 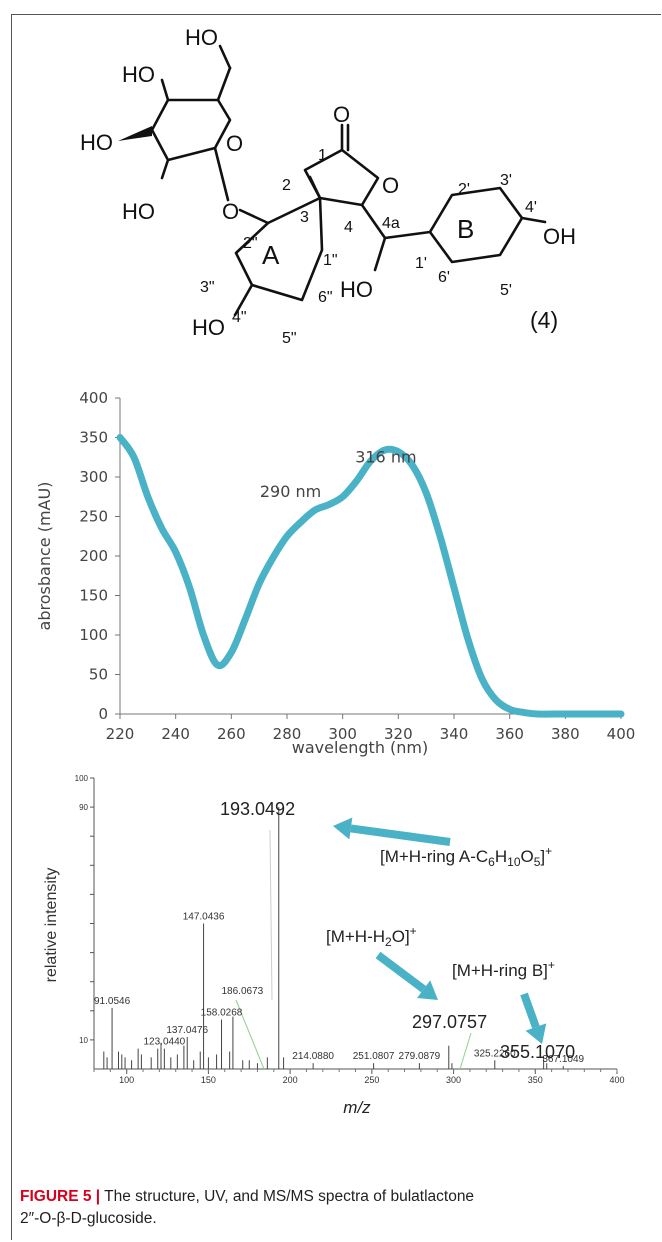 I want to click on ms-y-tick-label: 10, so click(x=83, y=1040).